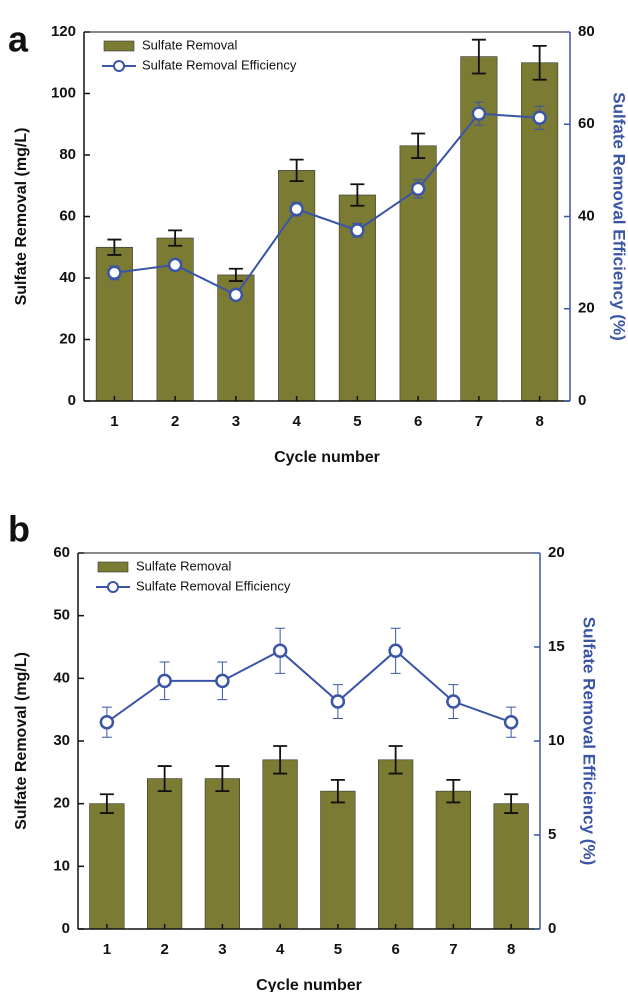  I want to click on y2-tick-label: 60, so click(586, 123).